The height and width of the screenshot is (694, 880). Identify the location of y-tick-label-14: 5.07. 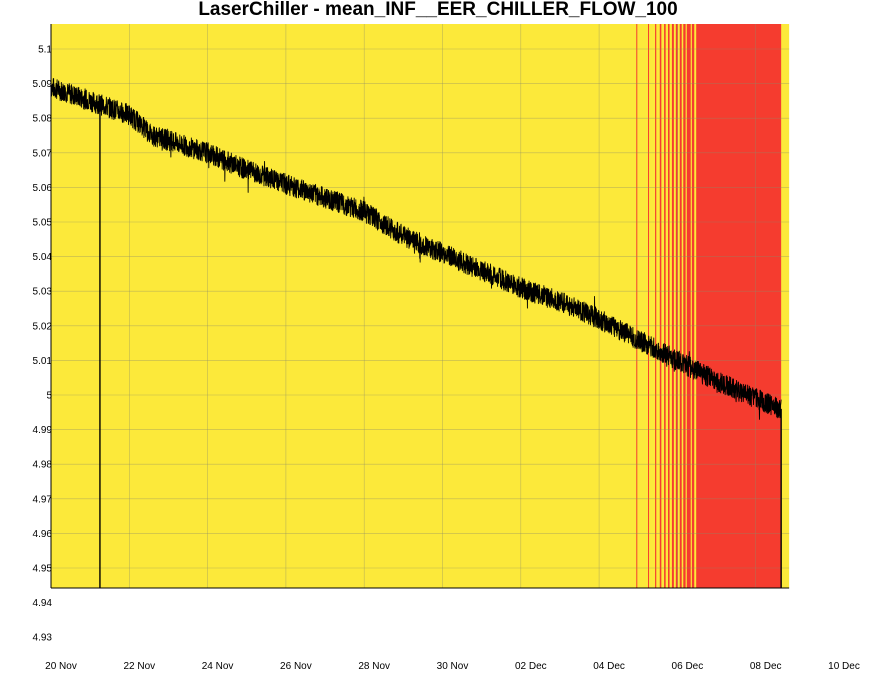
(43, 153).